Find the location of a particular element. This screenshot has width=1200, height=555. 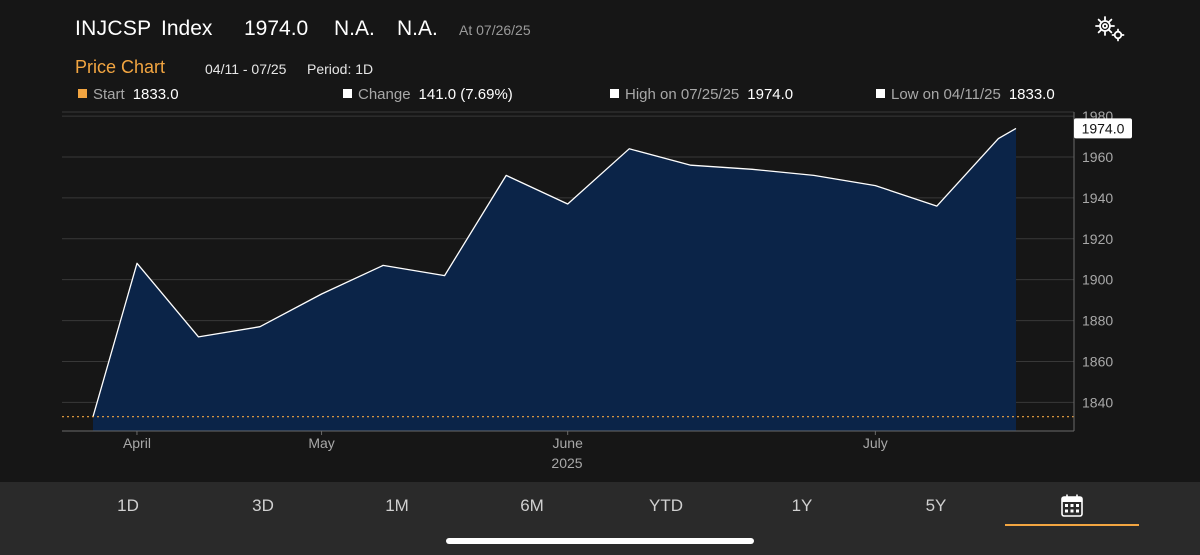

change-marker-icon is located at coordinates (347, 93).